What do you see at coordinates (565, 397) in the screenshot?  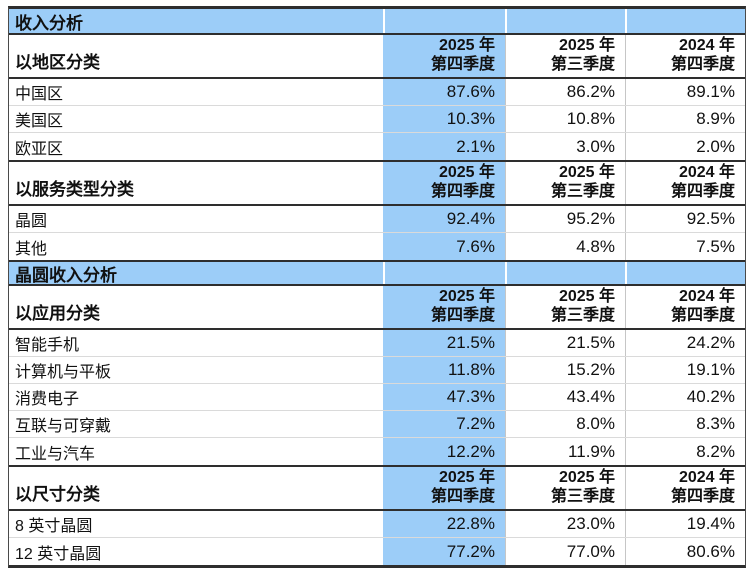 I see `value-cell: 43.4%` at bounding box center [565, 397].